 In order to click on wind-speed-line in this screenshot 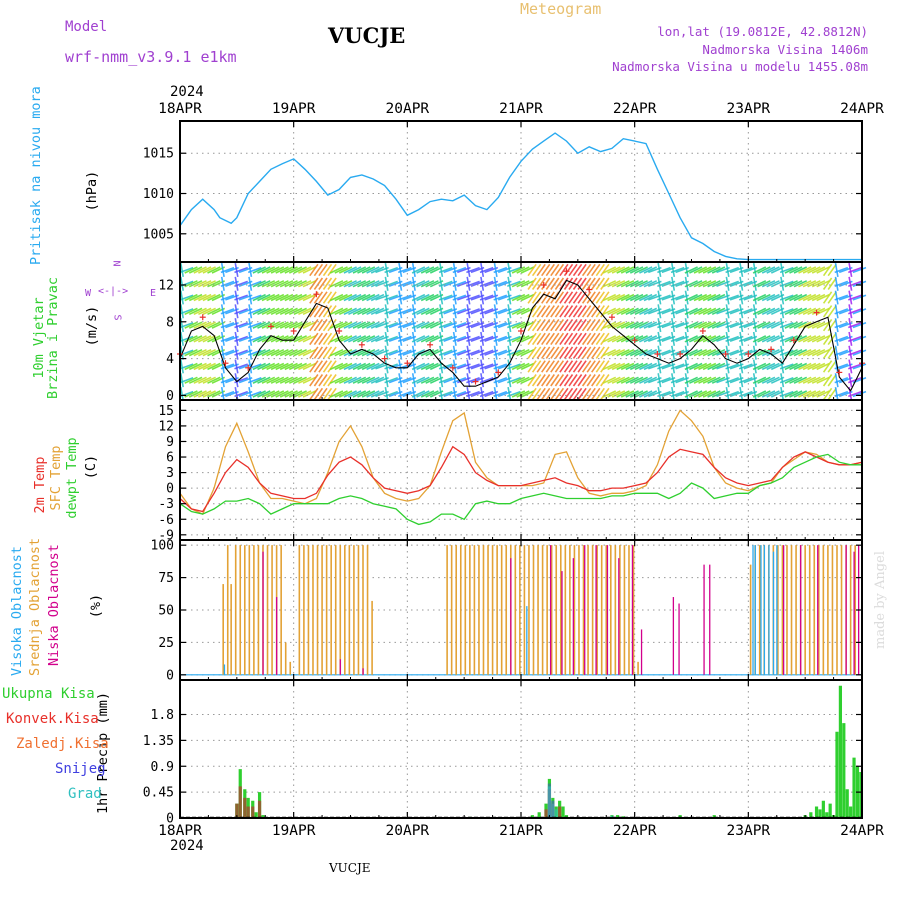, I will do `click(521, 335)`.